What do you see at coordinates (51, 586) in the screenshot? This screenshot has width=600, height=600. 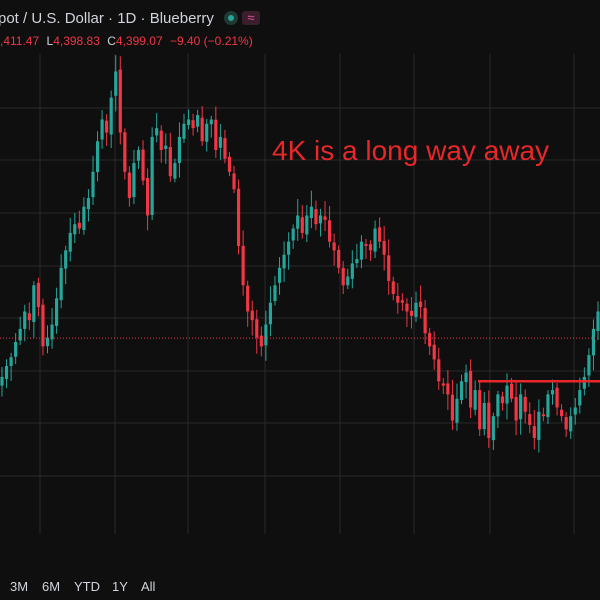 I see `range-button-6m: 6M` at bounding box center [51, 586].